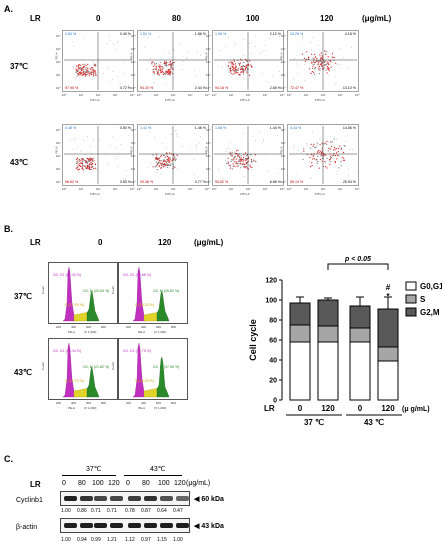 Image resolution: width=442 pixels, height=550 pixels. What do you see at coordinates (273, 341) in the screenshot?
I see `y-tick-label: 60` at bounding box center [273, 341].